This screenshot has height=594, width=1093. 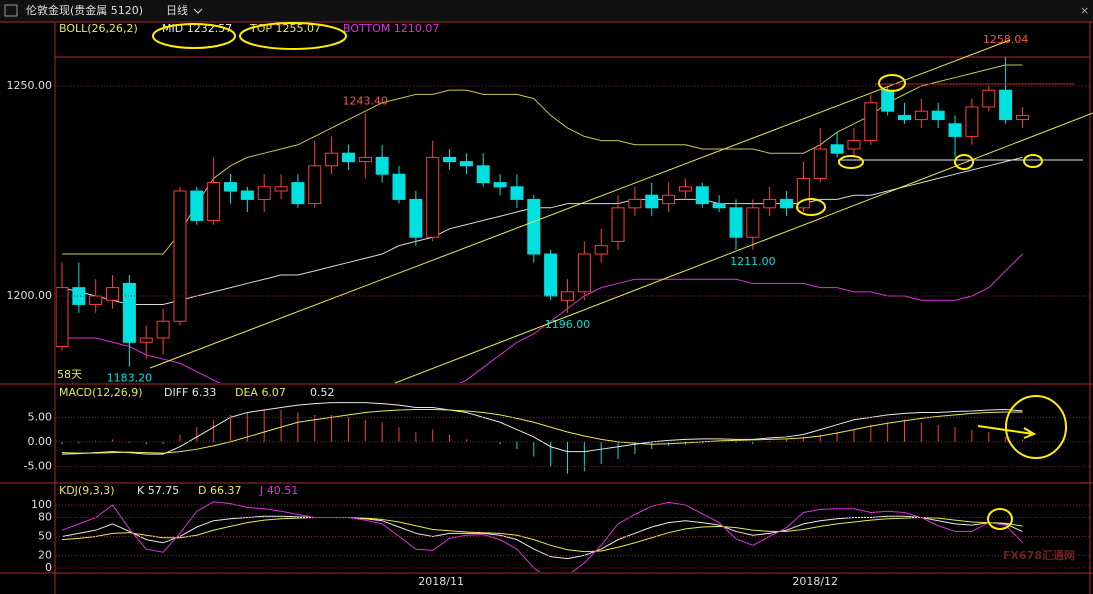 What do you see at coordinates (40, 416) in the screenshot?
I see `y-tick-label: 5.00` at bounding box center [40, 416].